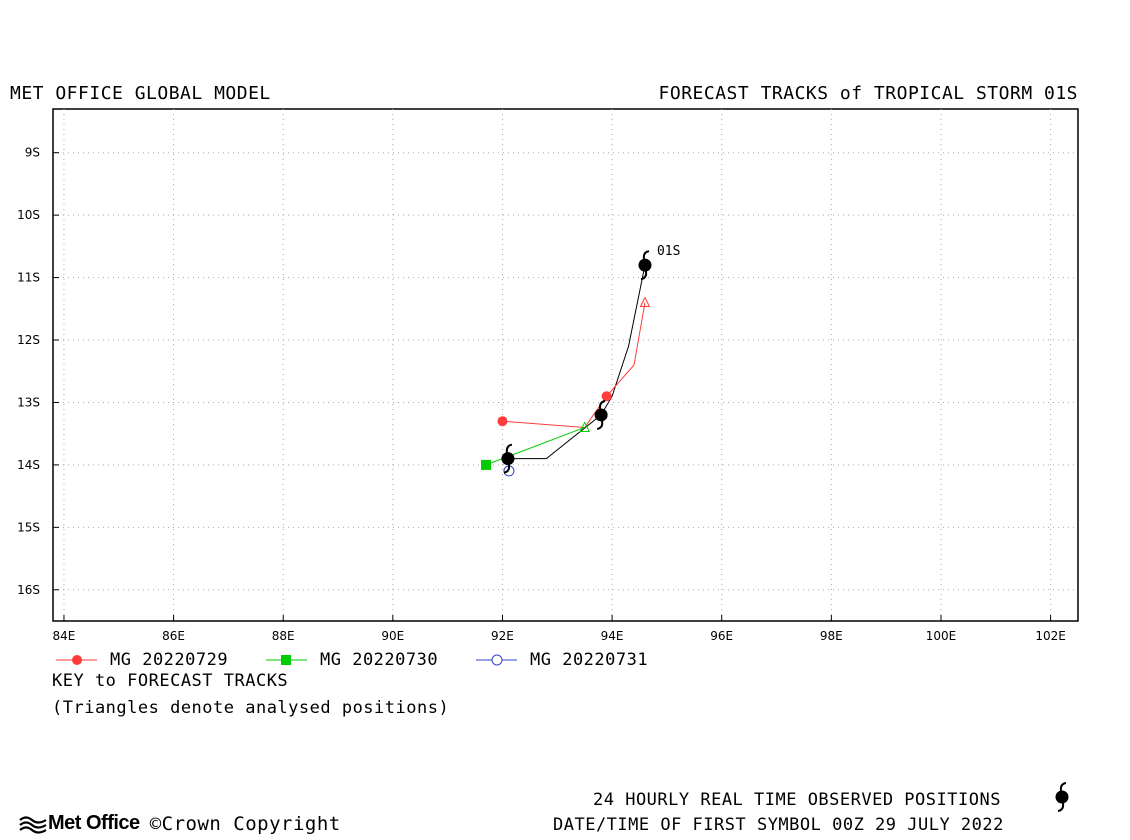  Describe the element at coordinates (173, 636) in the screenshot. I see `x-tick-label: 86E` at that location.